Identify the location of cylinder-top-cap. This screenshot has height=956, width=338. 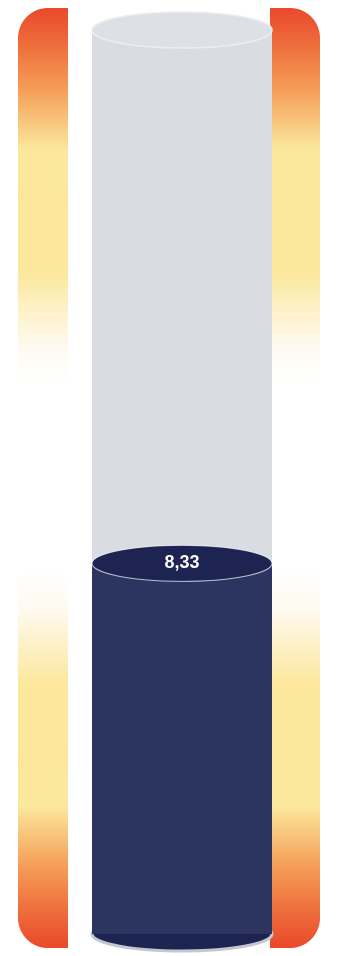
(182, 30).